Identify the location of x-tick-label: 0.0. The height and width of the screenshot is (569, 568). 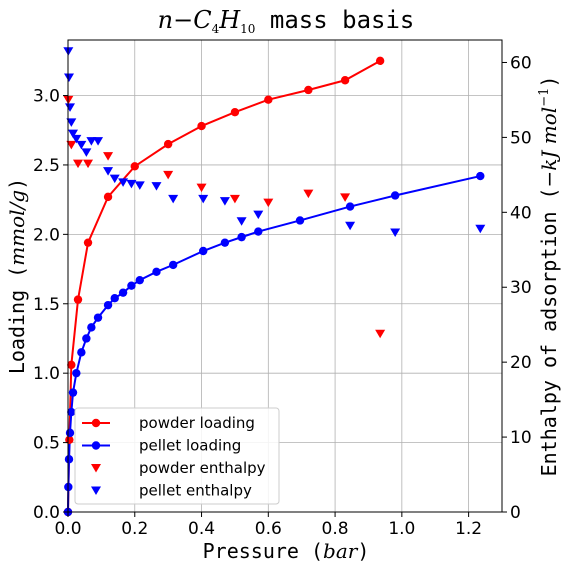
(67, 529).